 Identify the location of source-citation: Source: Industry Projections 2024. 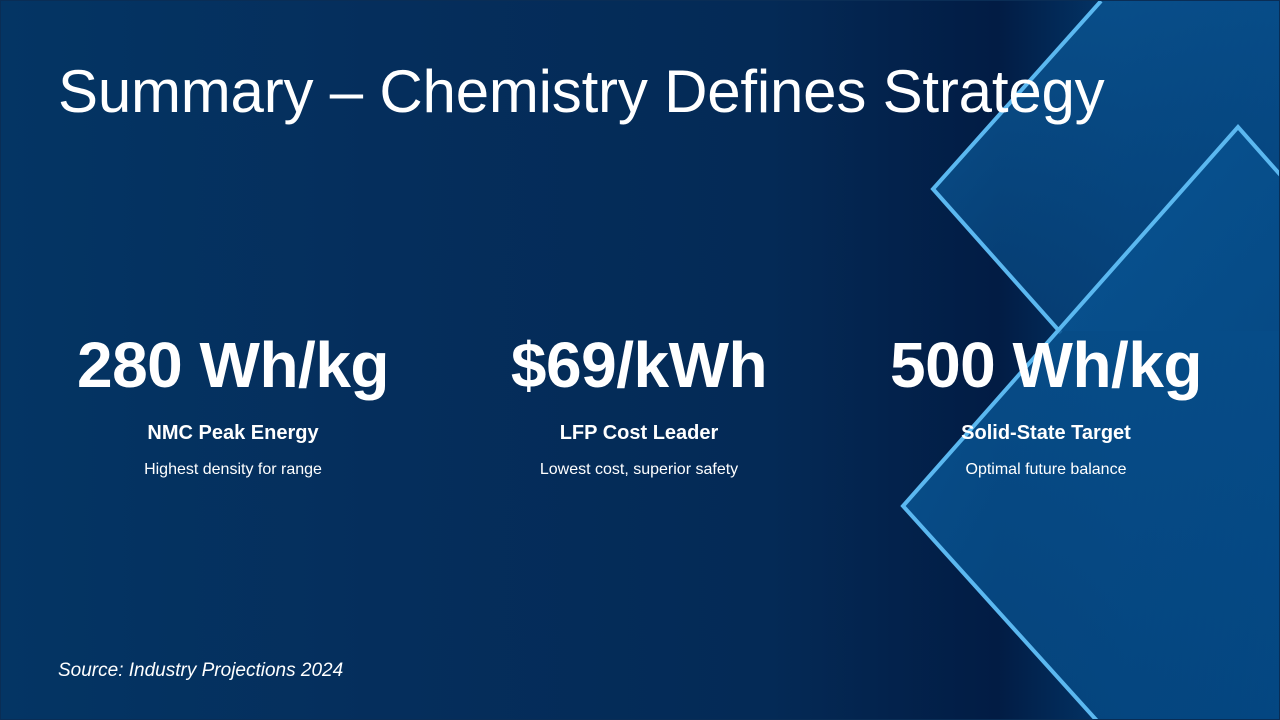
(201, 670).